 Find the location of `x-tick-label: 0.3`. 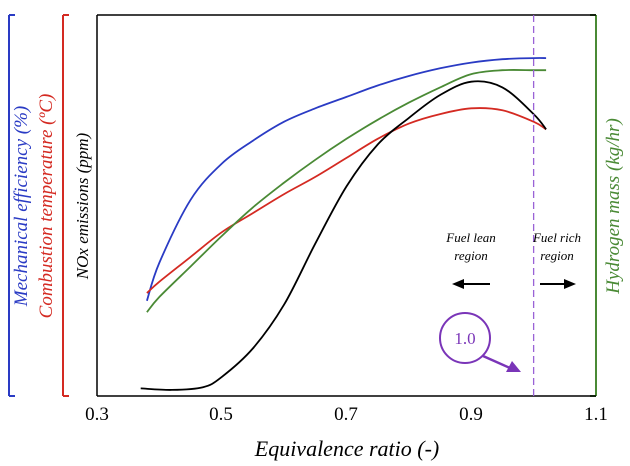

x-tick-label: 0.3 is located at coordinates (97, 414).